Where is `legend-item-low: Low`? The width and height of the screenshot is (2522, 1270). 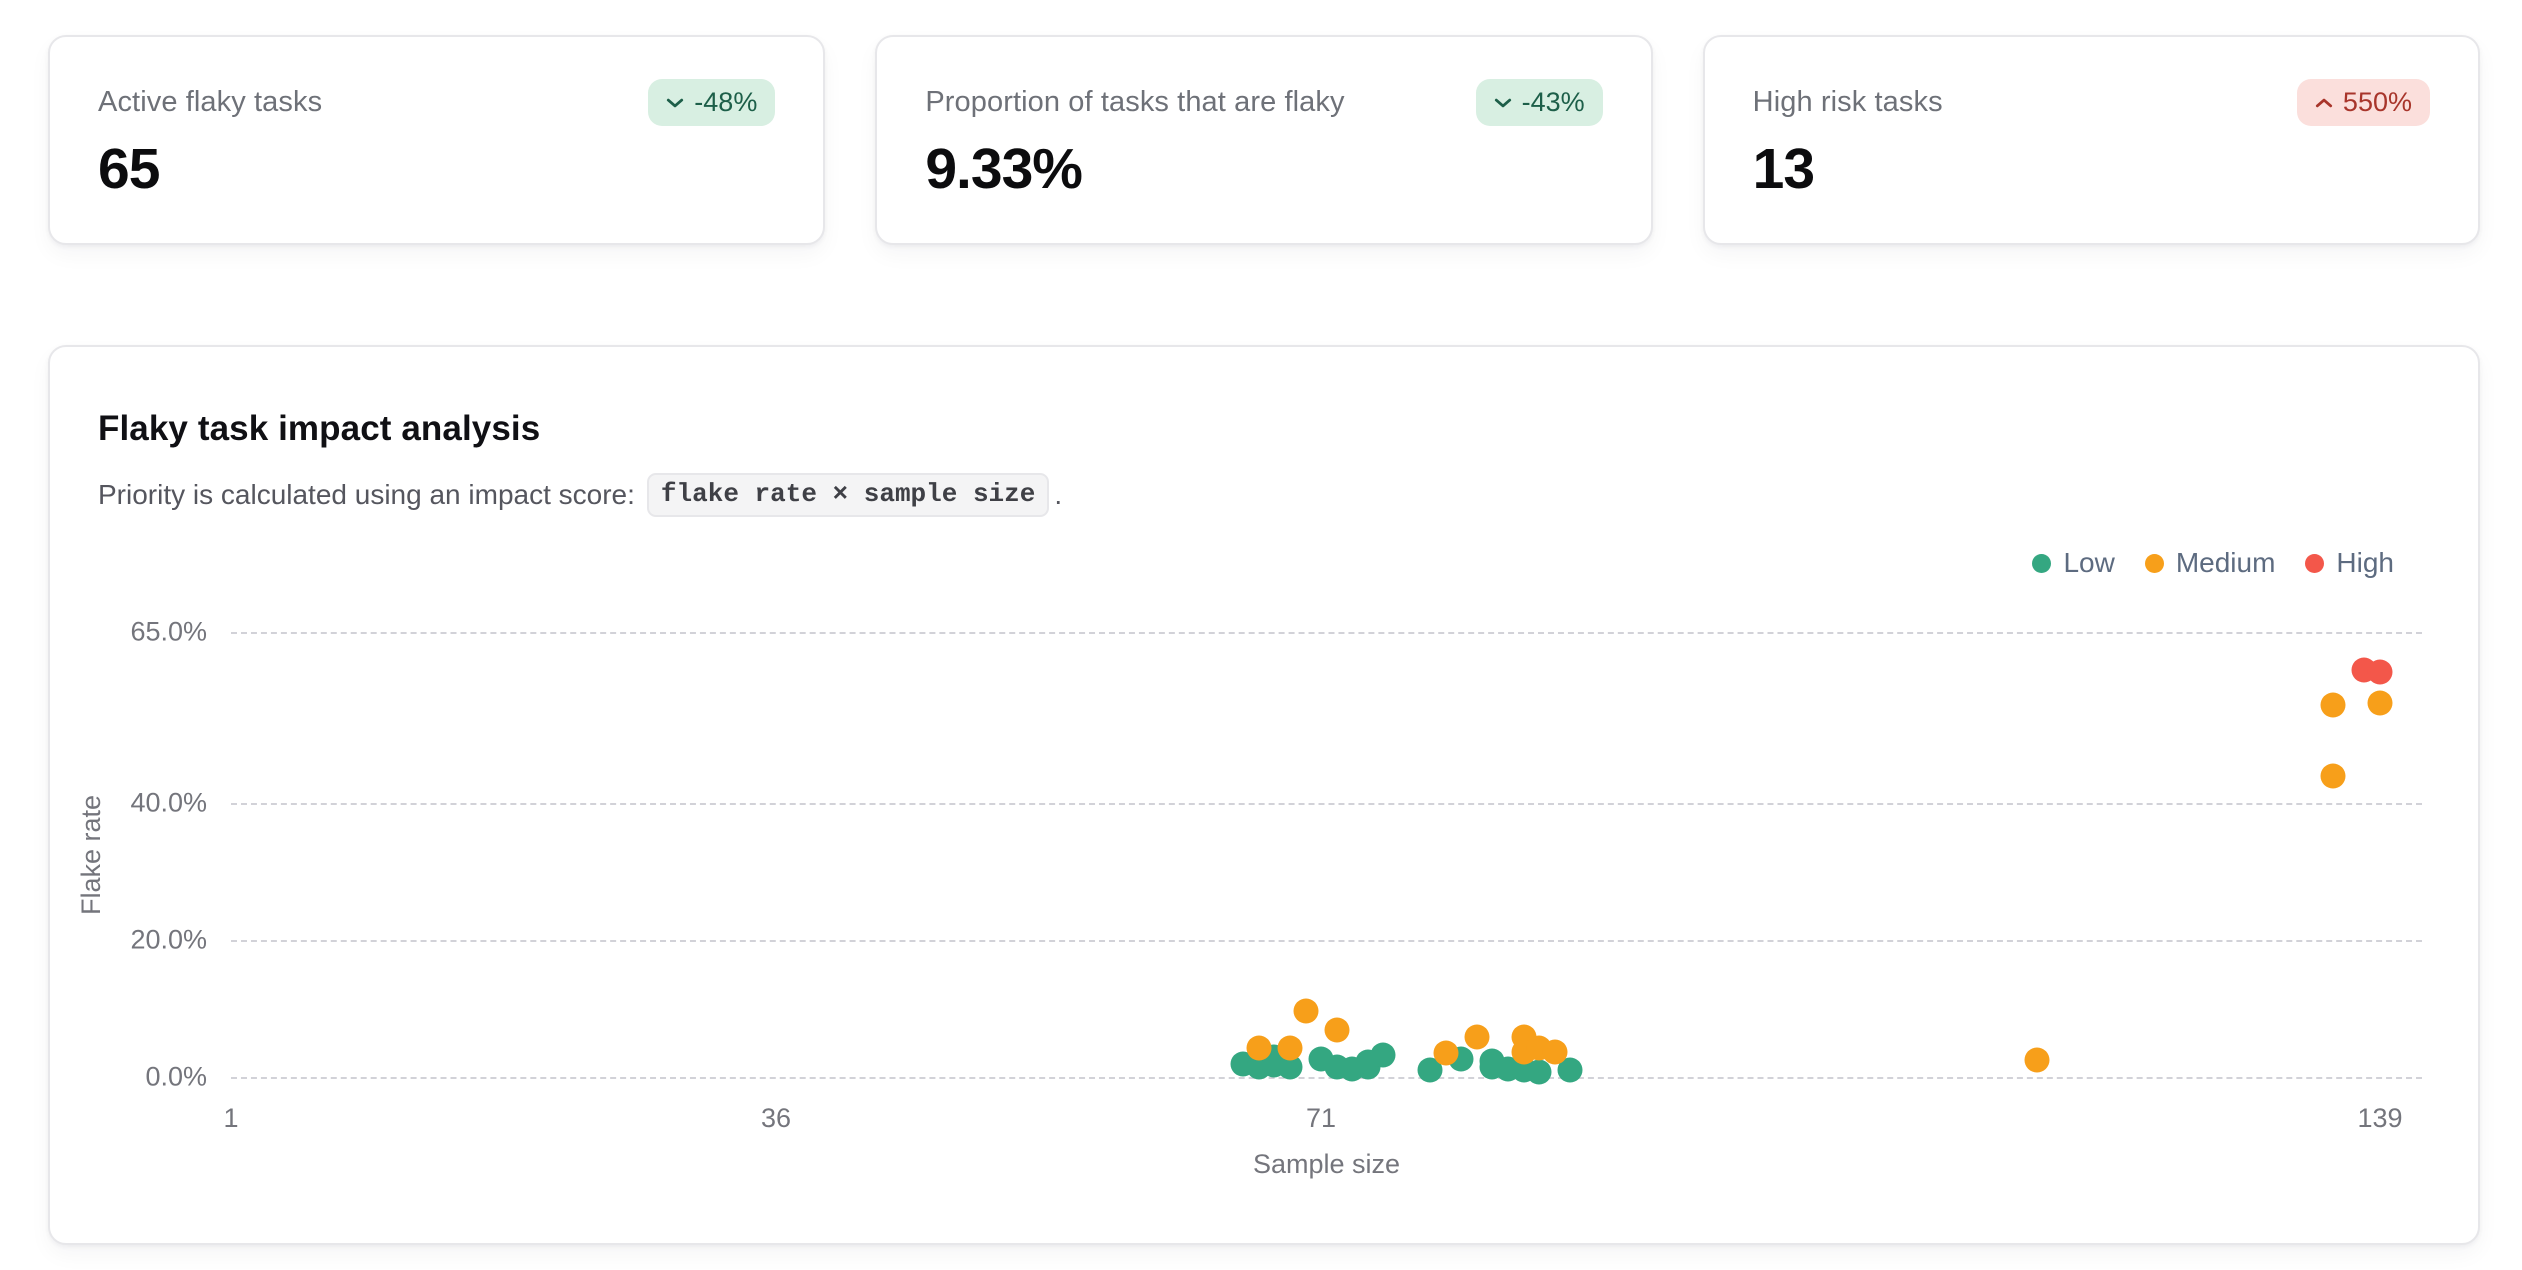
legend-item-low: Low is located at coordinates (2073, 563).